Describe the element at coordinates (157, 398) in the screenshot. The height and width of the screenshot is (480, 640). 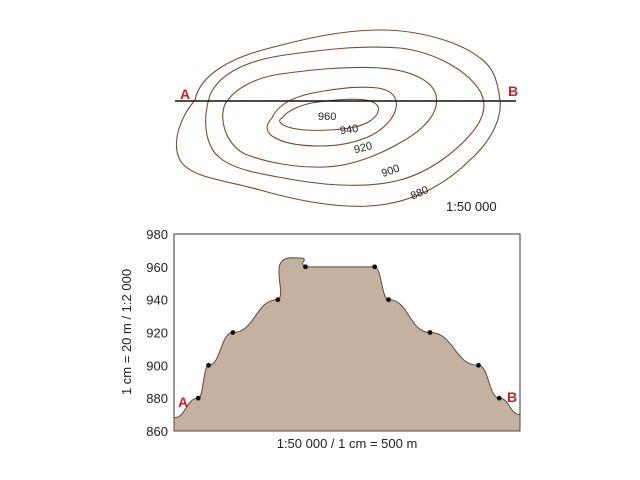
I see `y-tick-label: 880` at that location.